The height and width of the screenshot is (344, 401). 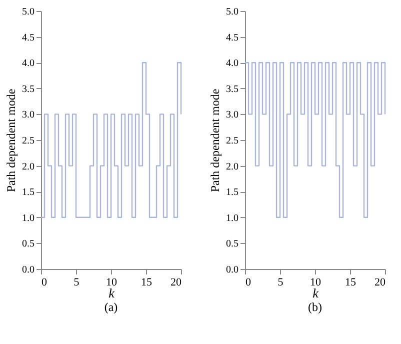 I want to click on text: (a), so click(x=111, y=307).